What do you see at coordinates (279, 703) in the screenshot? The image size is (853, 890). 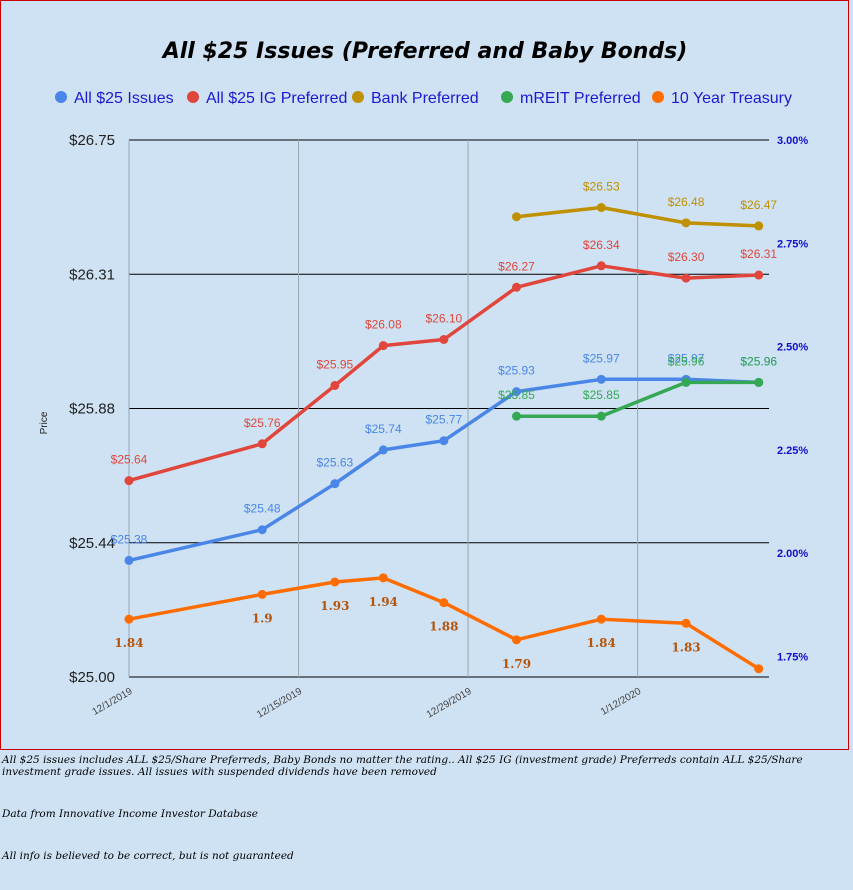 I see `x-tick-label: 12/15/2019` at bounding box center [279, 703].